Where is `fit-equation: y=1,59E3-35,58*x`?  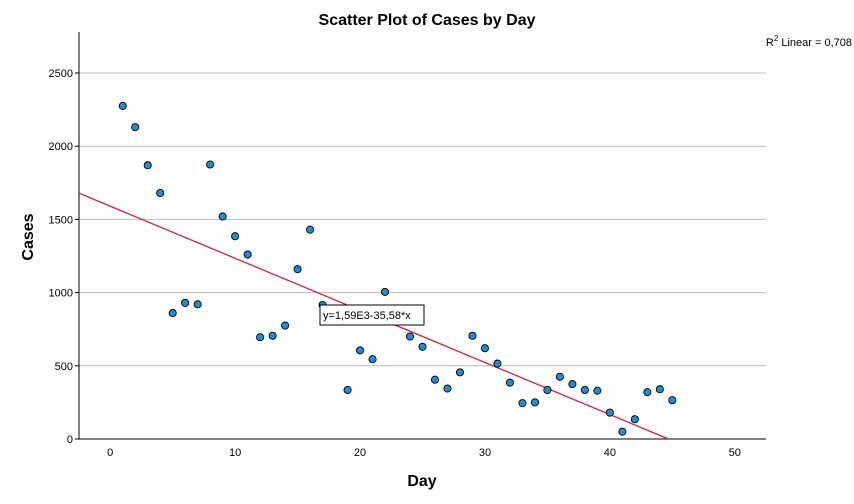
fit-equation: y=1,59E3-35,58*x is located at coordinates (367, 316).